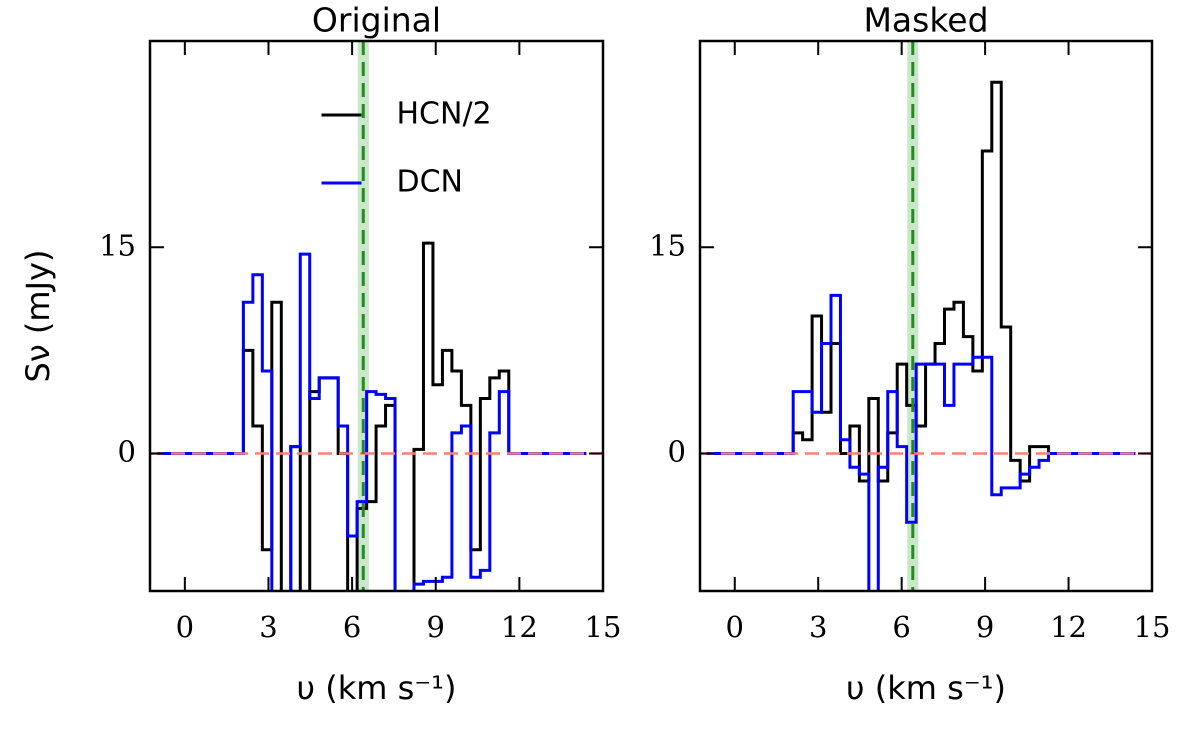 The image size is (1200, 729). Describe the element at coordinates (430, 182) in the screenshot. I see `legend-label: DCN` at that location.